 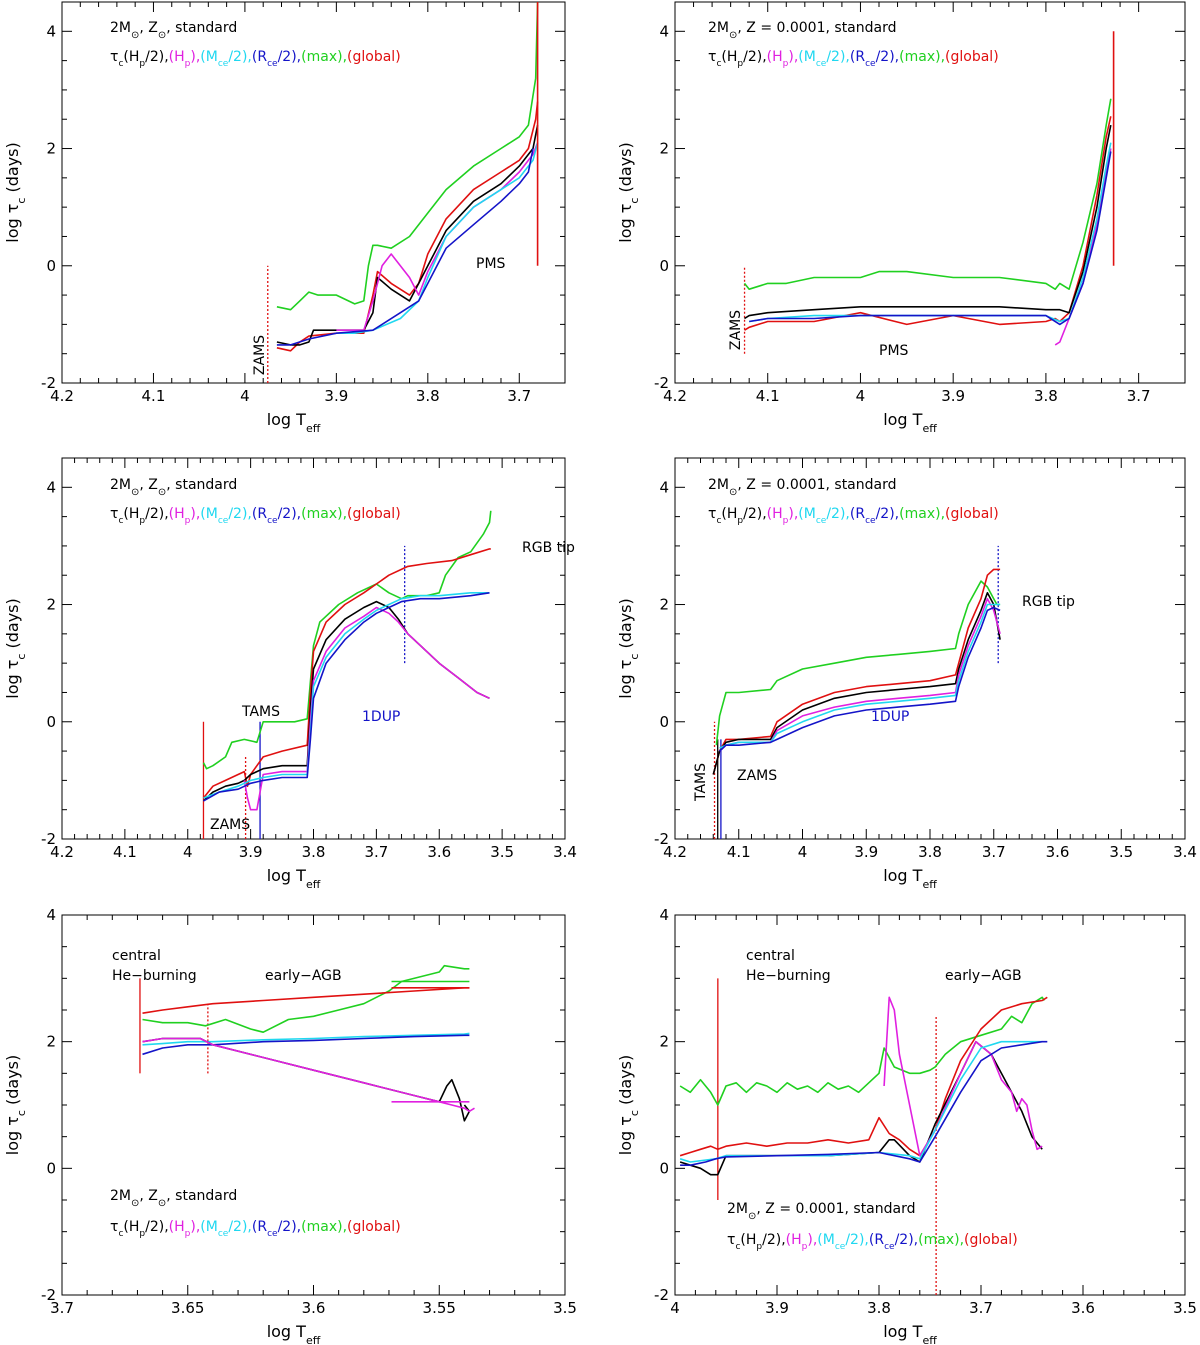 What do you see at coordinates (131, 57) in the screenshot?
I see `legend-seg-2: (H` at bounding box center [131, 57].